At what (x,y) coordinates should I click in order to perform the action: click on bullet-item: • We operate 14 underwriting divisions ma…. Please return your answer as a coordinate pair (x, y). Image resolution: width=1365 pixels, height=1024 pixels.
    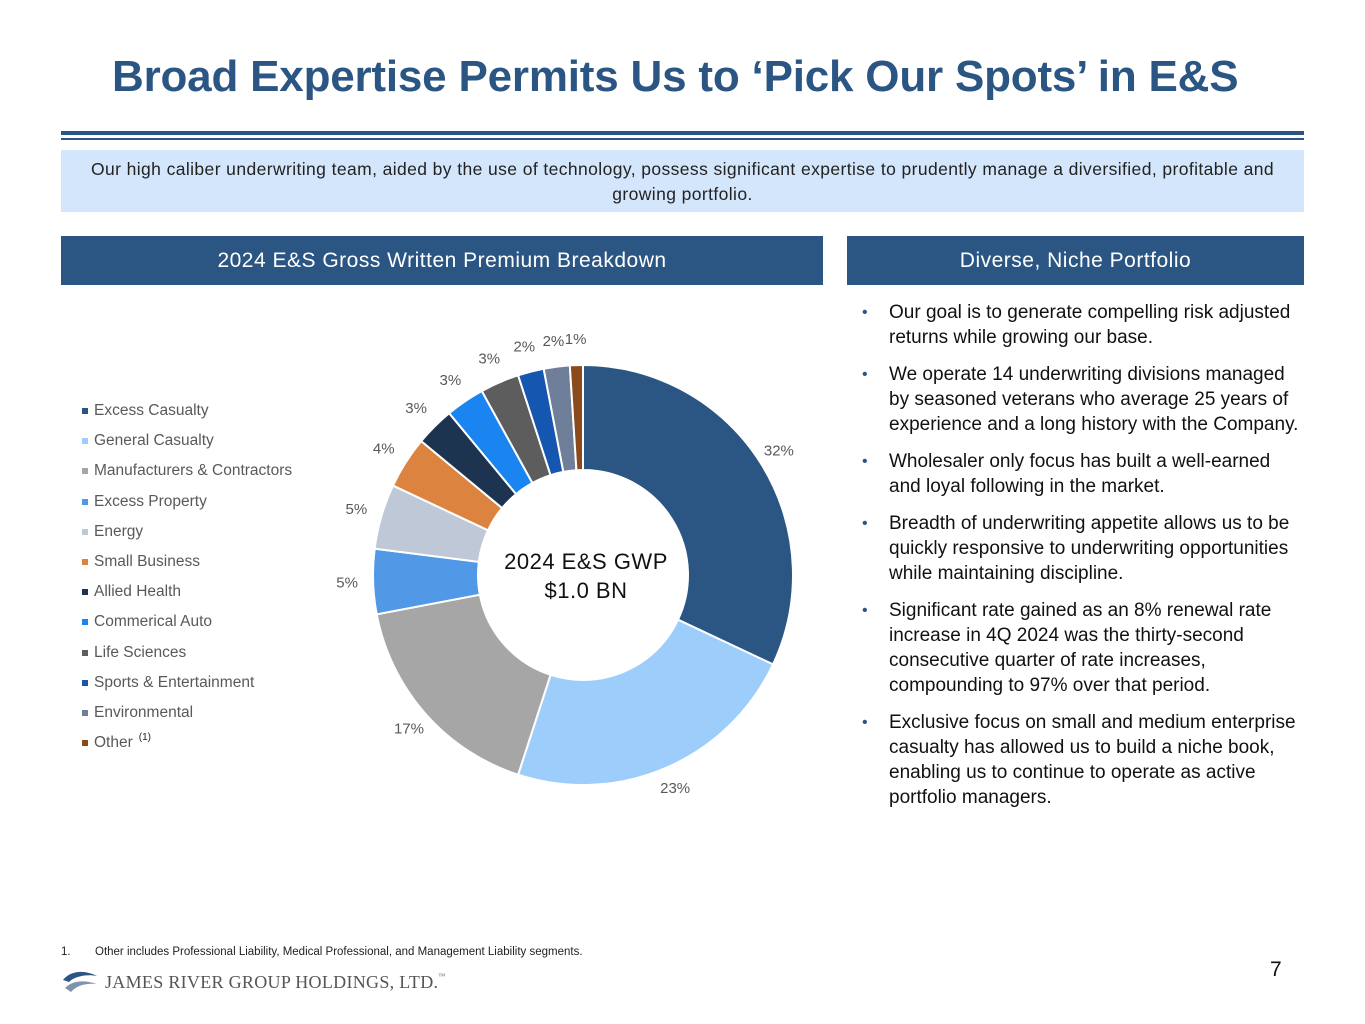
    Looking at the image, I should click on (1082, 399).